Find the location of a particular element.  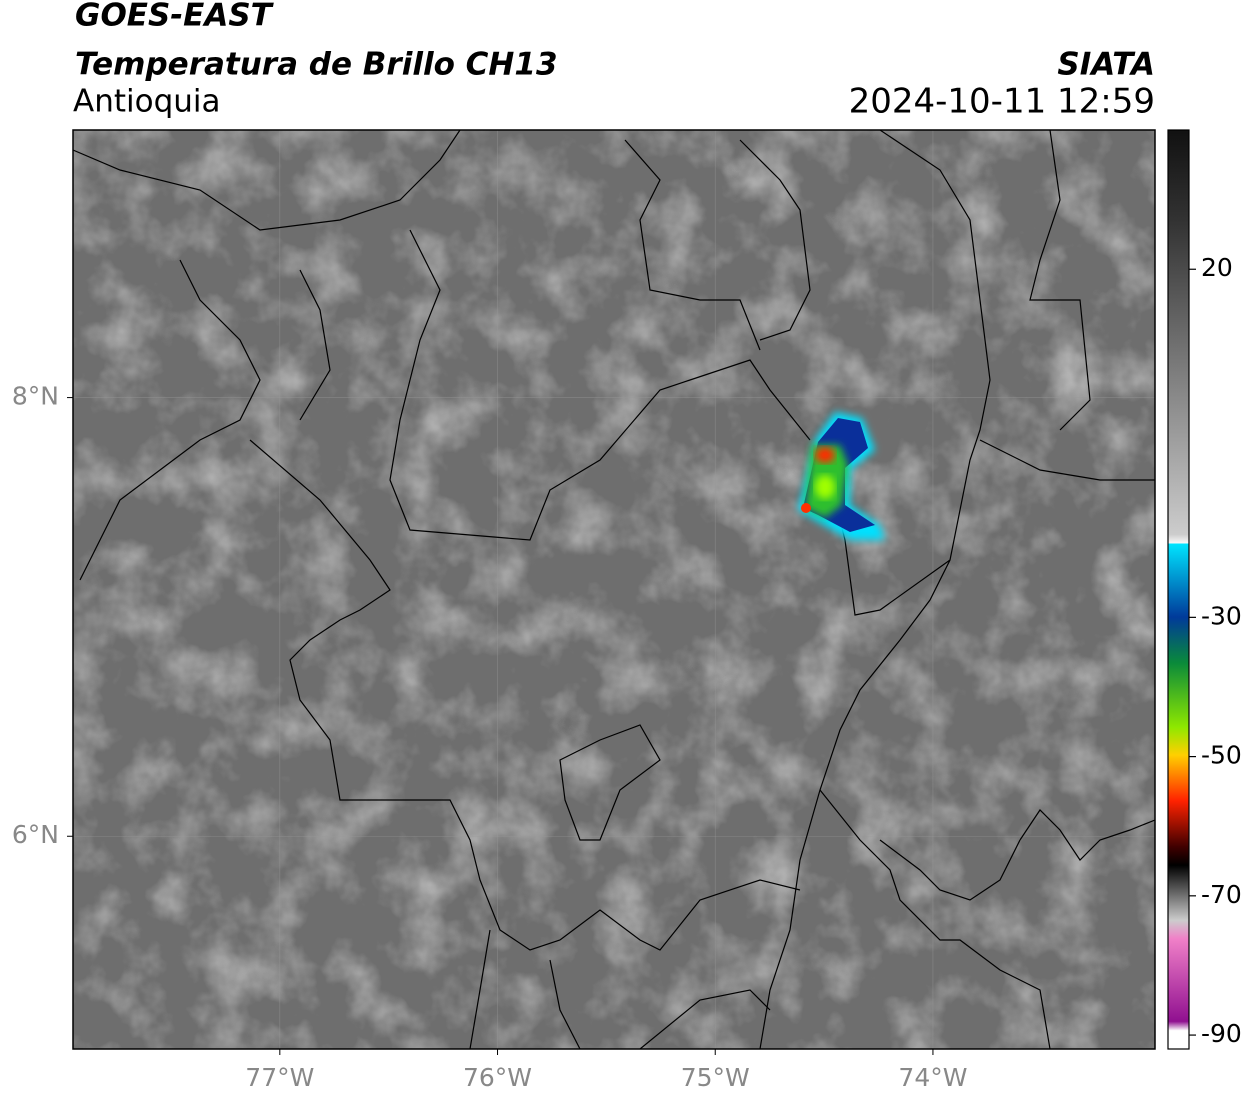

subtitle: Temperatura de Brillo CH13 is located at coordinates (316, 65).